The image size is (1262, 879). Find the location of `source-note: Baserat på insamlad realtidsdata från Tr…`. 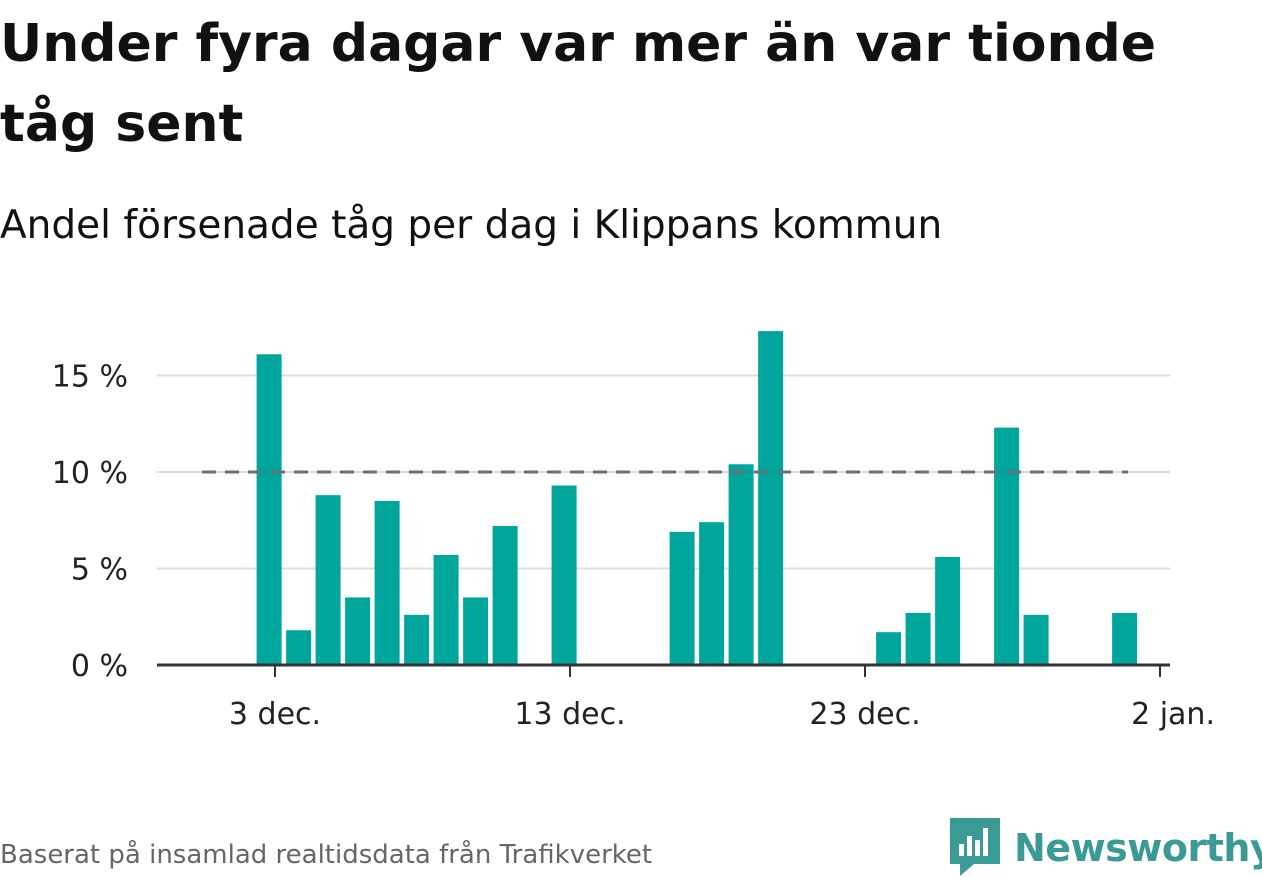

source-note: Baserat på insamlad realtidsdata från Tr… is located at coordinates (326, 855).